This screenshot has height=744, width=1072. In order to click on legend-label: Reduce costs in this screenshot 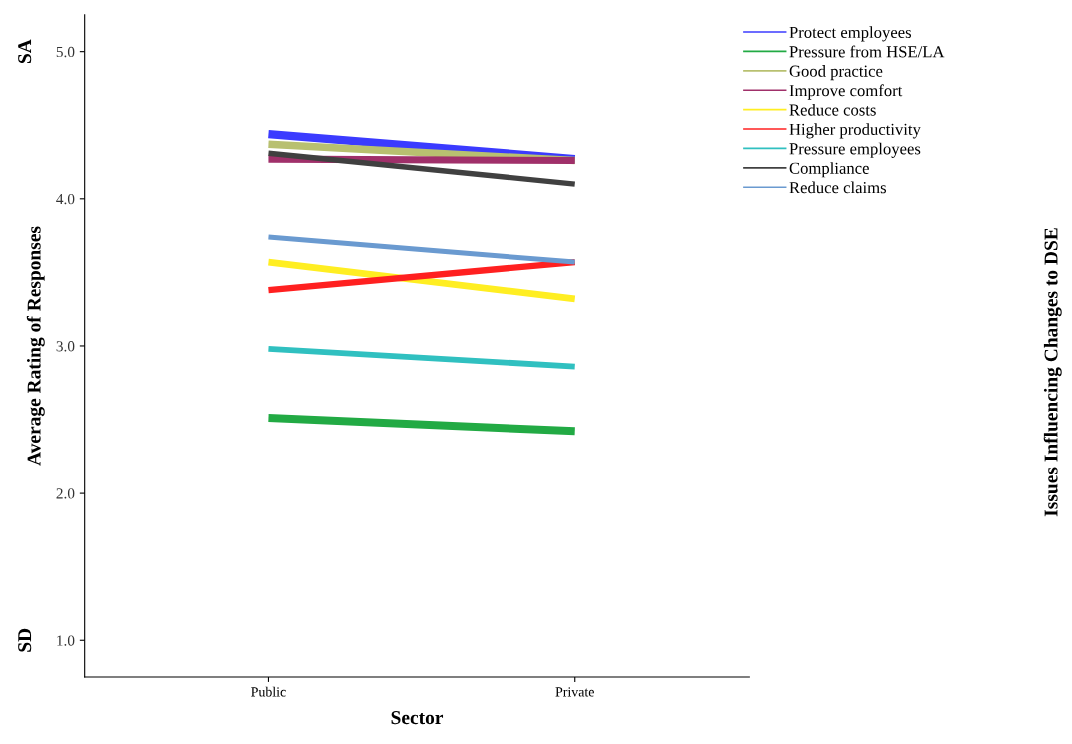, I will do `click(832, 109)`.